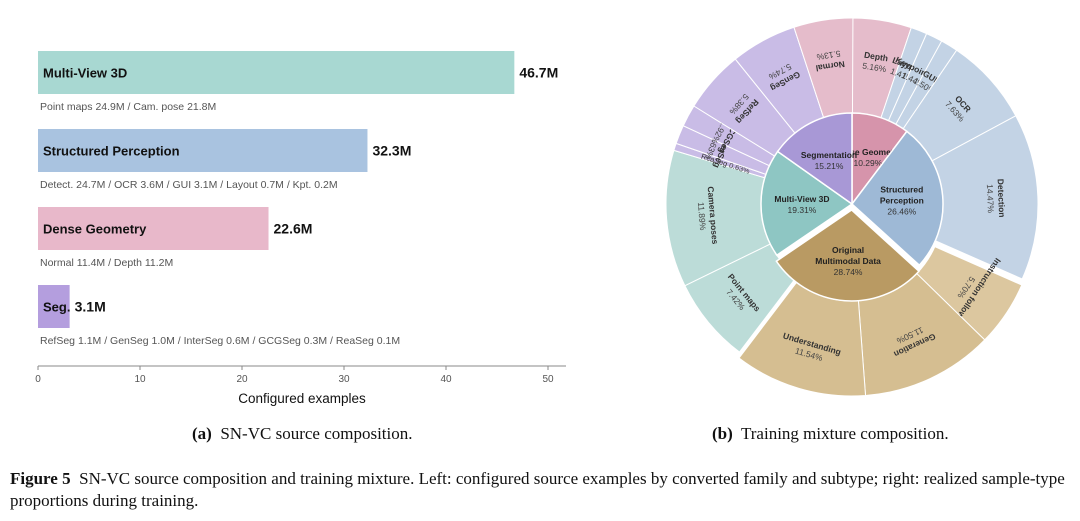 The width and height of the screenshot is (1080, 521). What do you see at coordinates (446, 379) in the screenshot?
I see `x-tick-label-40: 40` at bounding box center [446, 379].